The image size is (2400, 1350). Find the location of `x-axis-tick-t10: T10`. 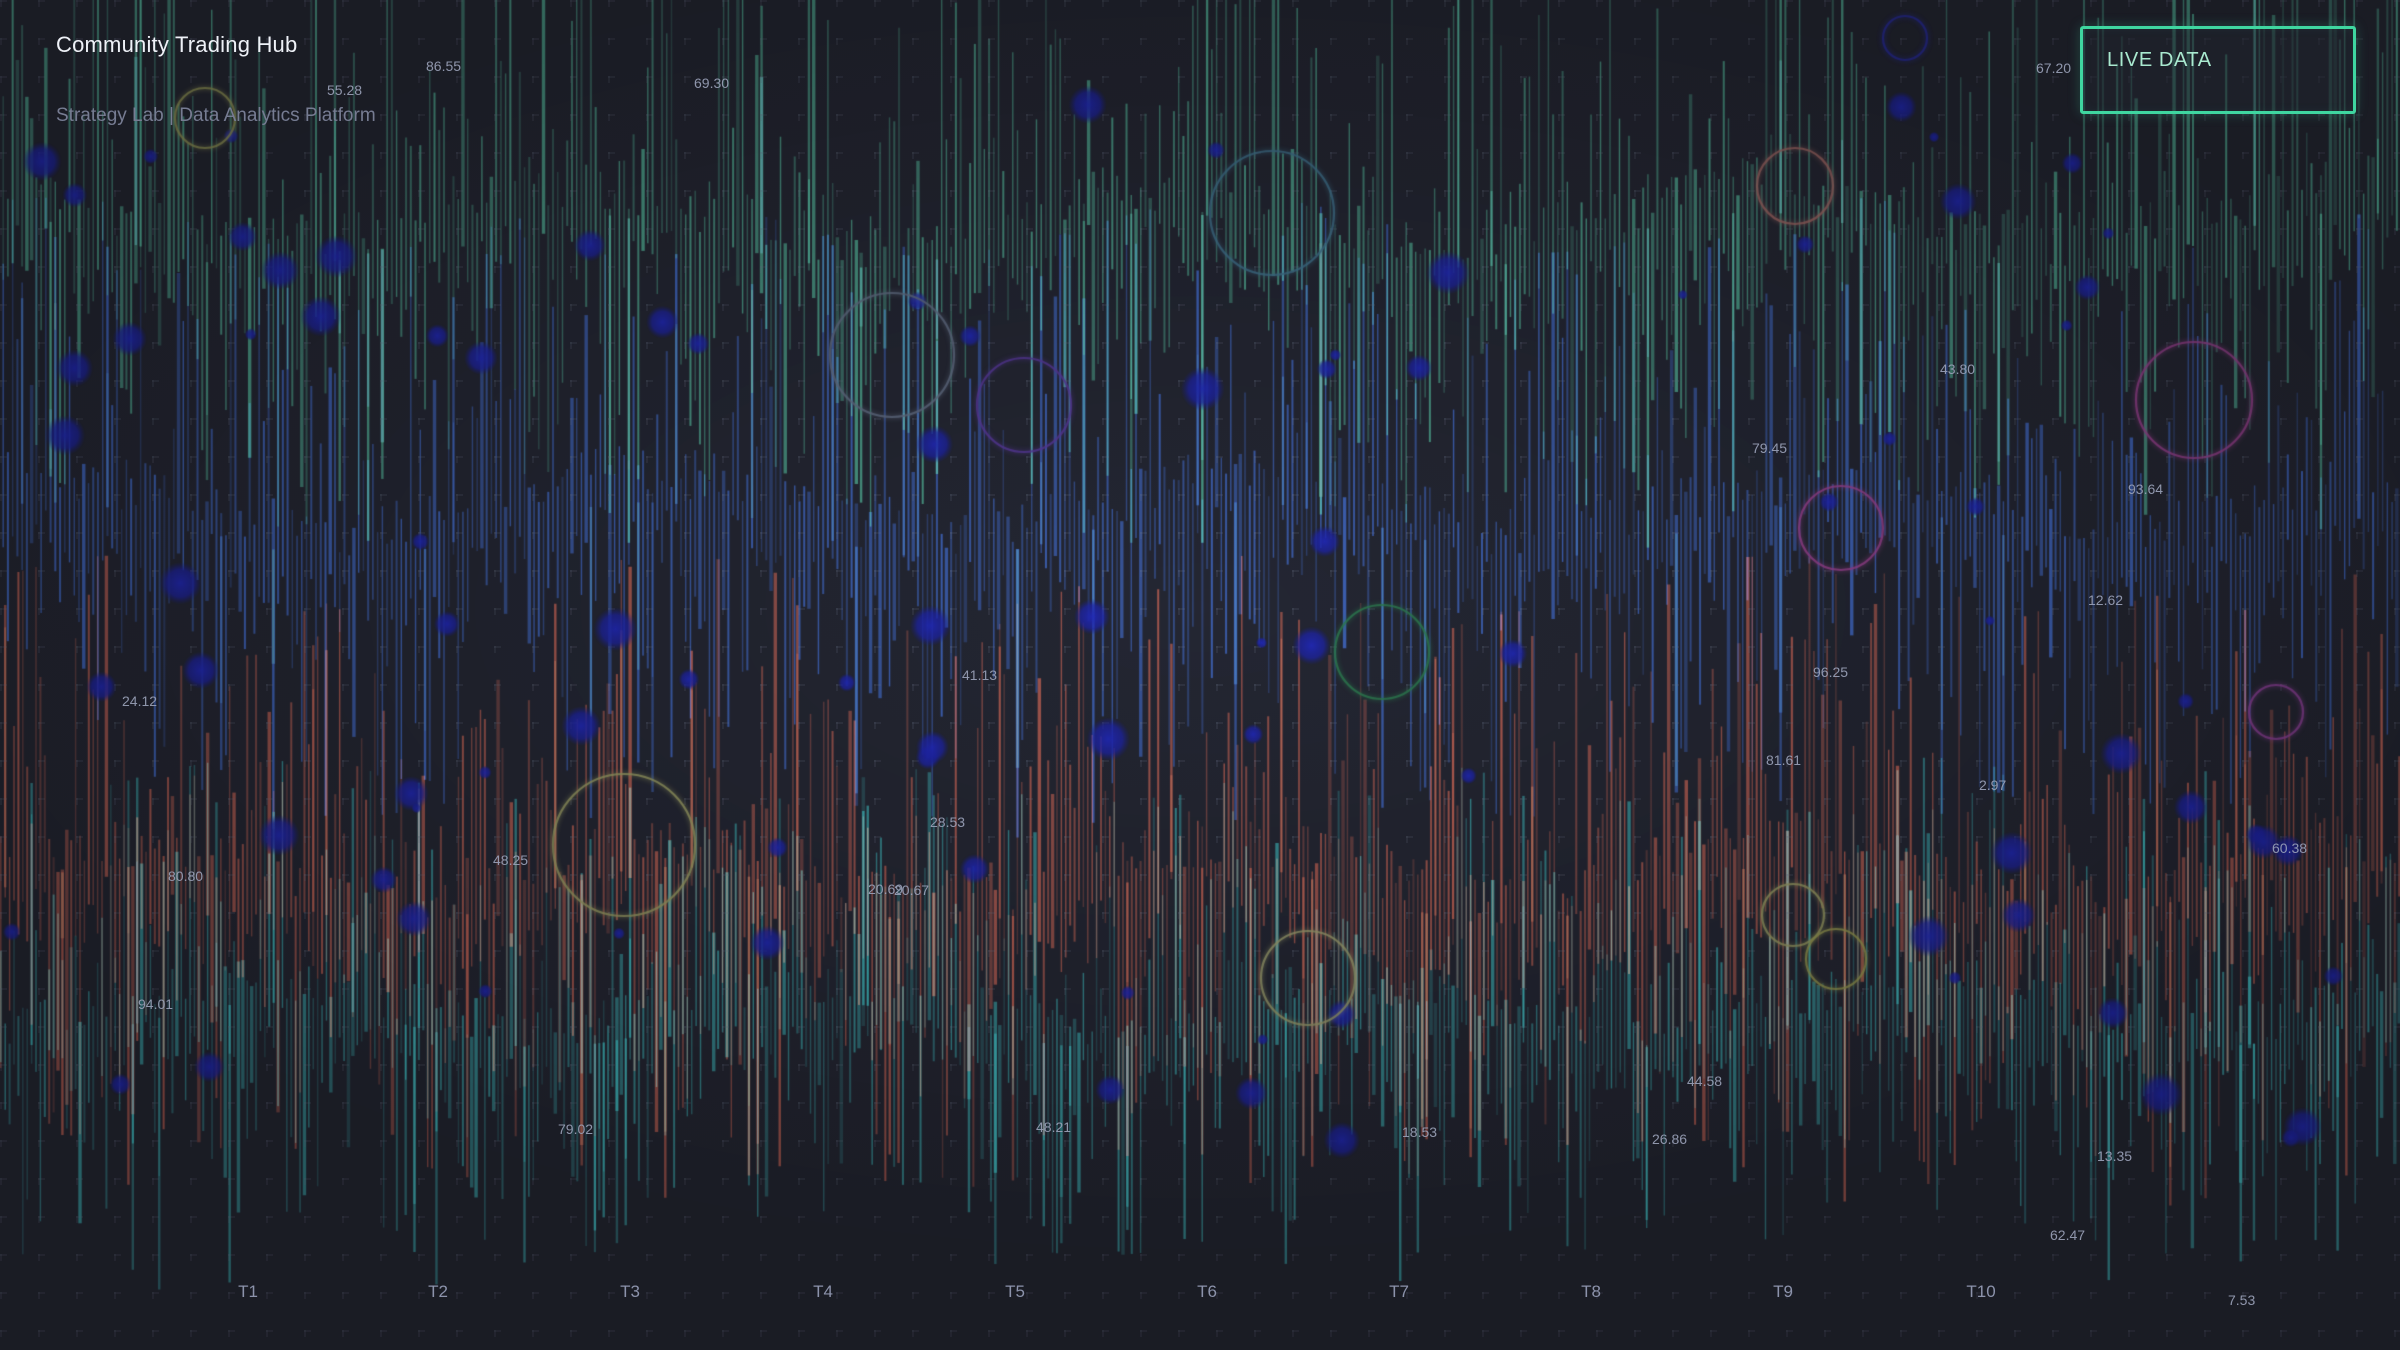

x-axis-tick-t10: T10 is located at coordinates (1981, 1291).